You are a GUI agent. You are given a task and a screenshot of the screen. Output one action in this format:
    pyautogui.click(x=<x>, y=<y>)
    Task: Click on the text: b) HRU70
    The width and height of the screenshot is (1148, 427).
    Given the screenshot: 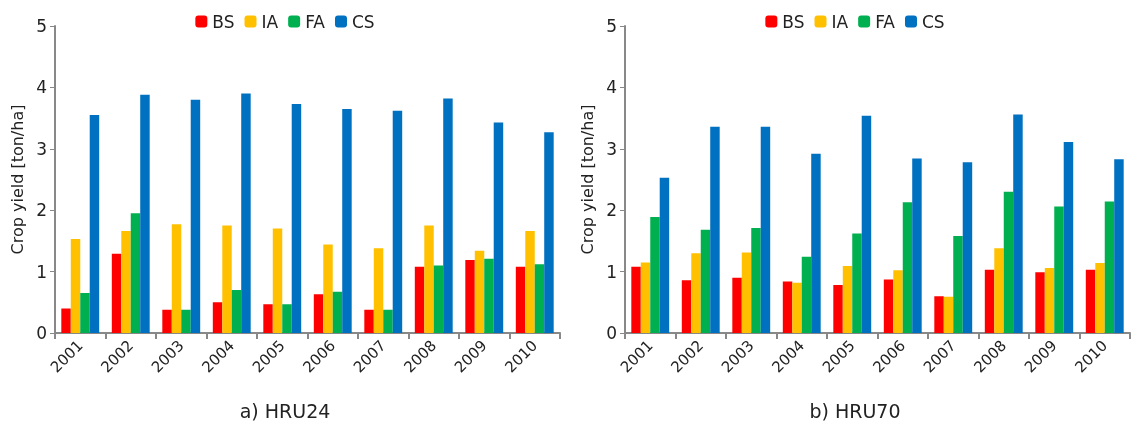 What is the action you would take?
    pyautogui.click(x=855, y=410)
    